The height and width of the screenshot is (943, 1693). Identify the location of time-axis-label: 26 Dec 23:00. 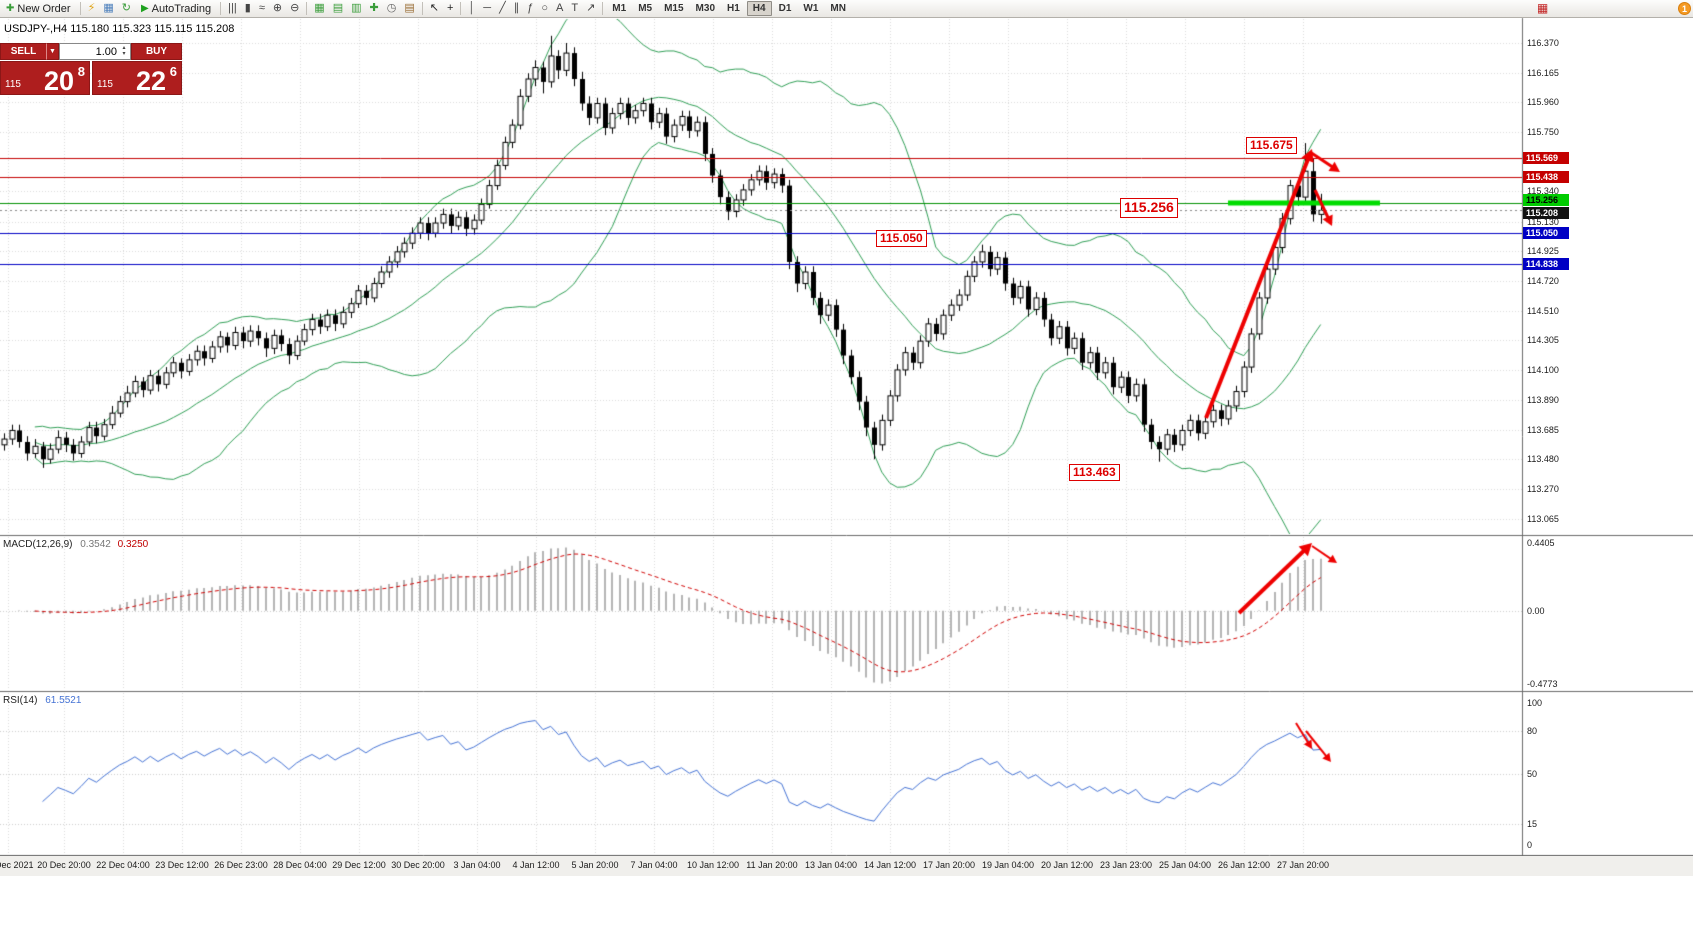
(241, 865).